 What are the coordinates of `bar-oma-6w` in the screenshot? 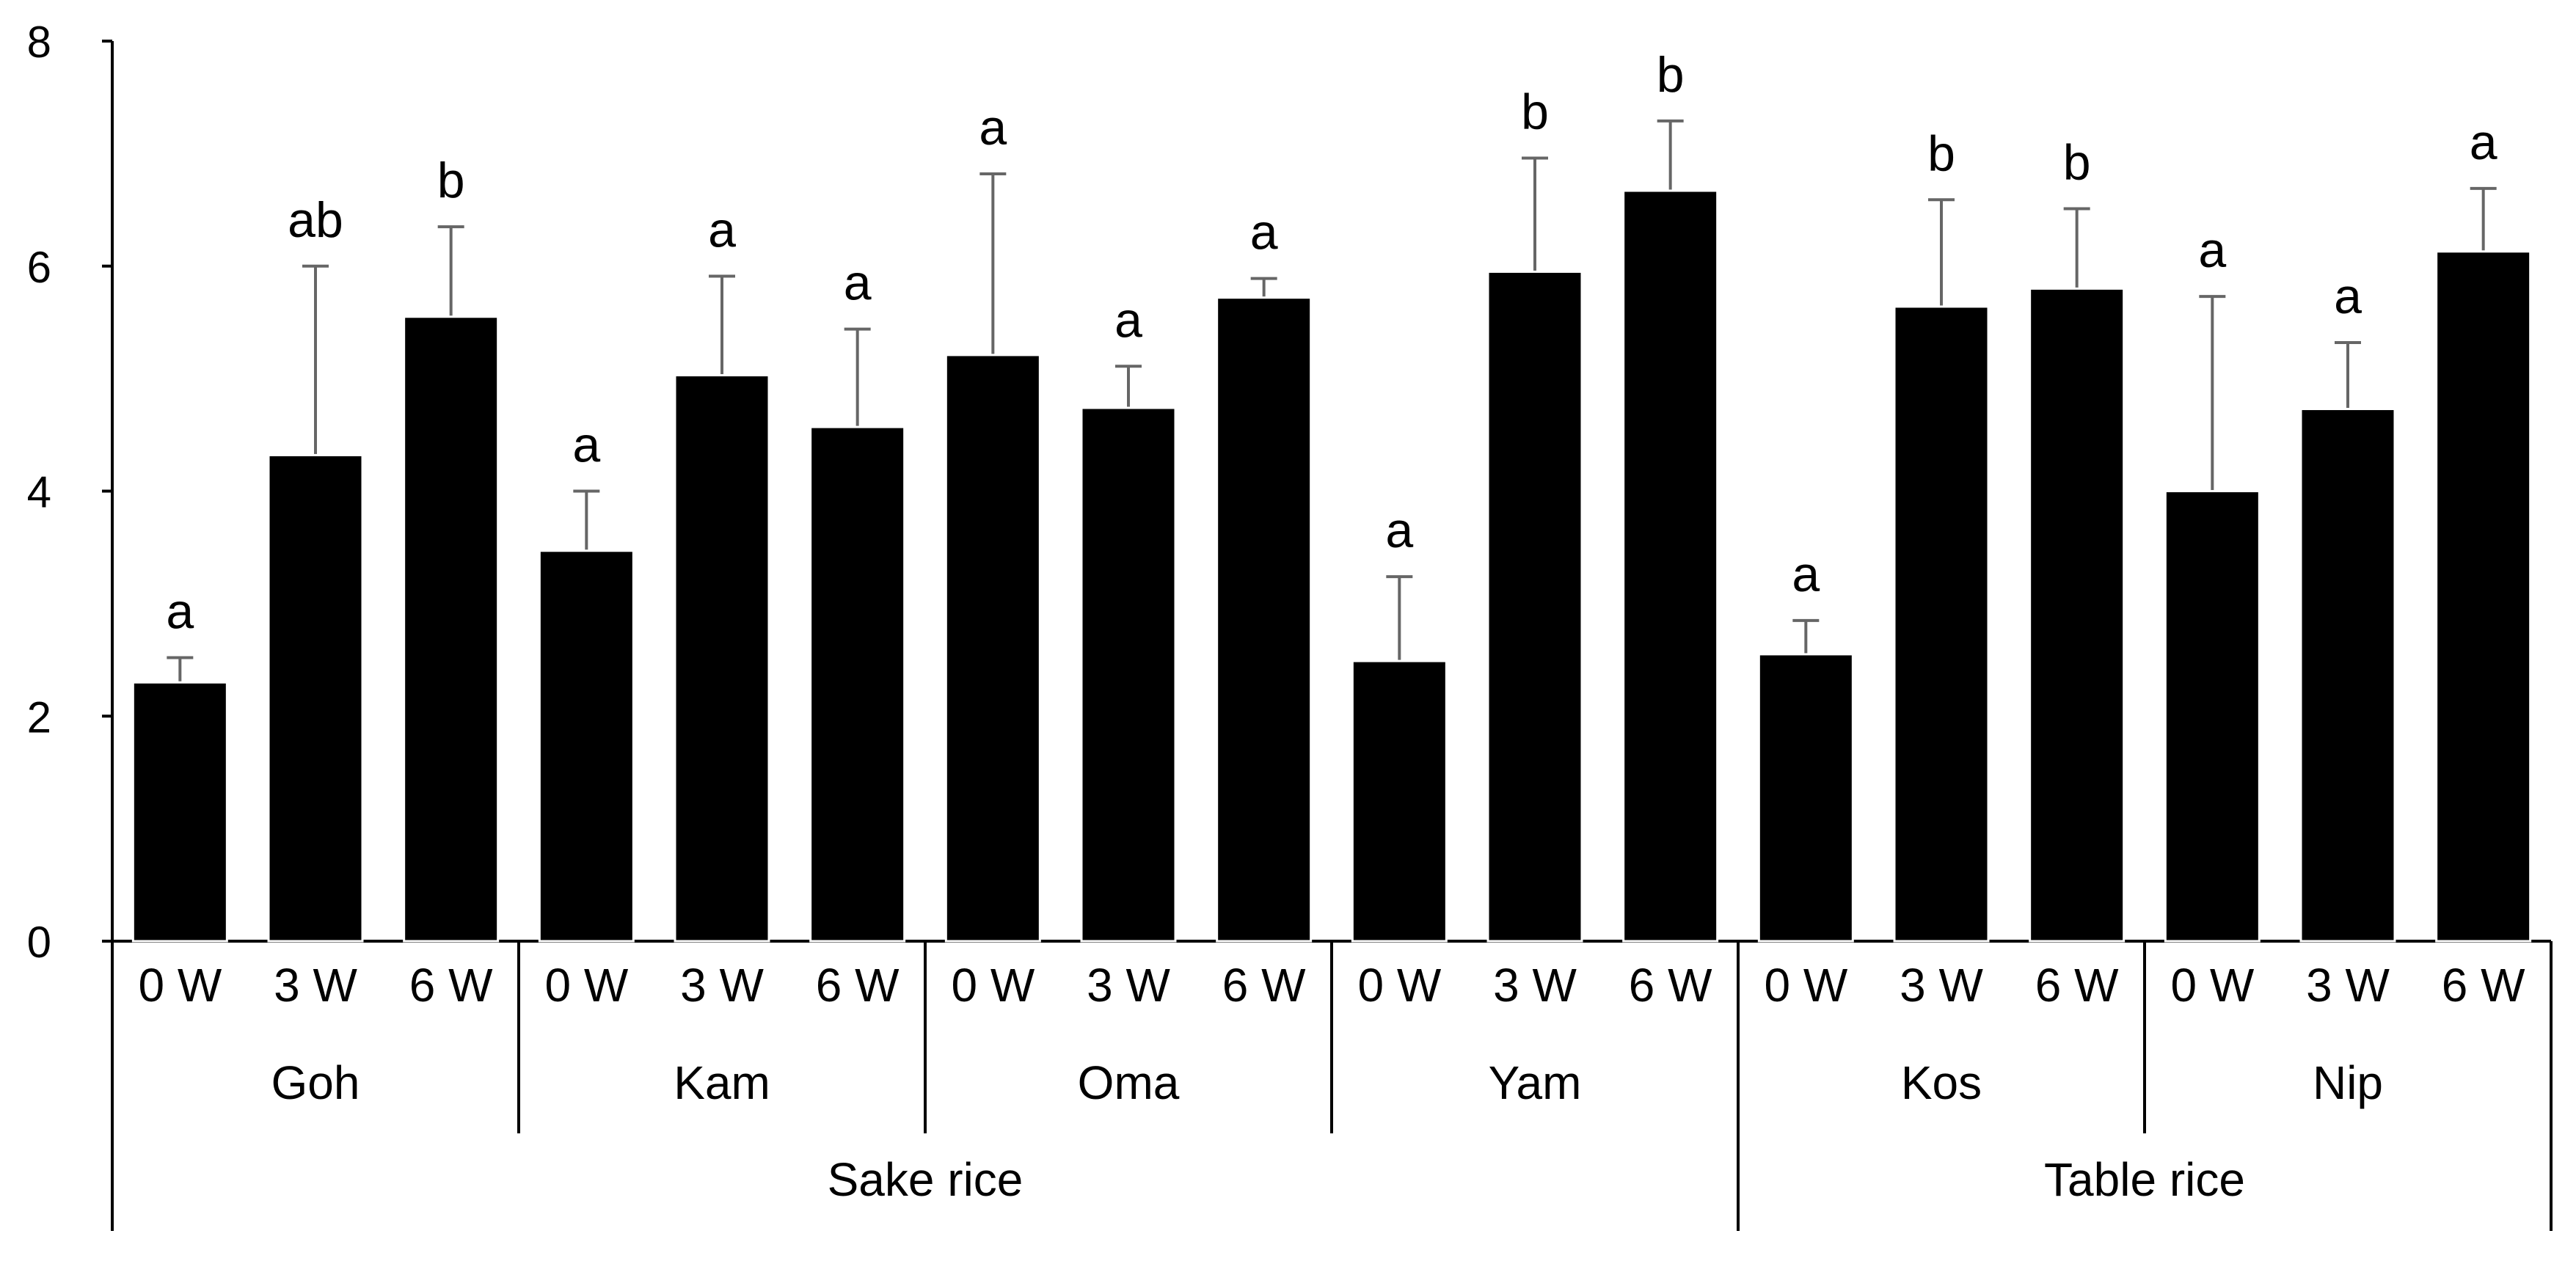 It's located at (1264, 619).